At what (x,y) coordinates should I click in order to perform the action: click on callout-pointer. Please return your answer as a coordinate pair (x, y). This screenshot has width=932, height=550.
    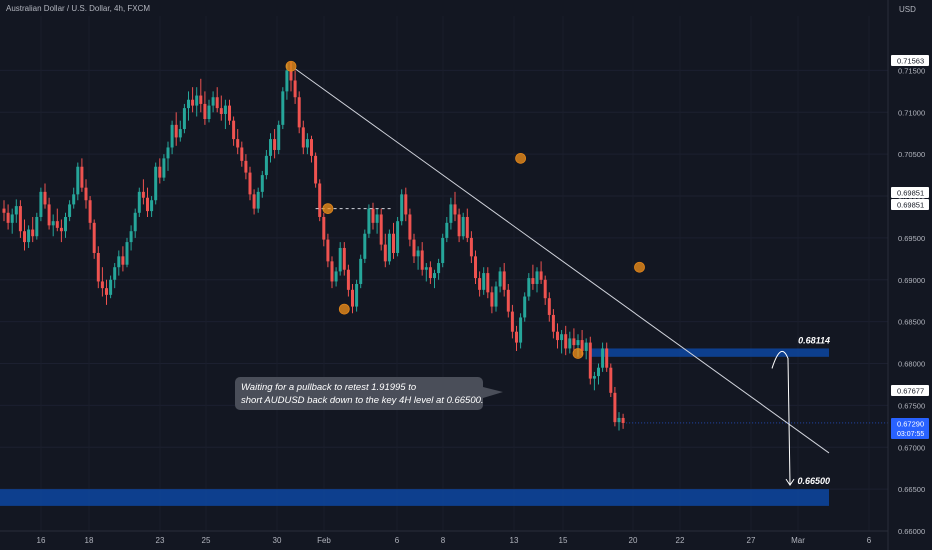
    Looking at the image, I should click on (493, 392).